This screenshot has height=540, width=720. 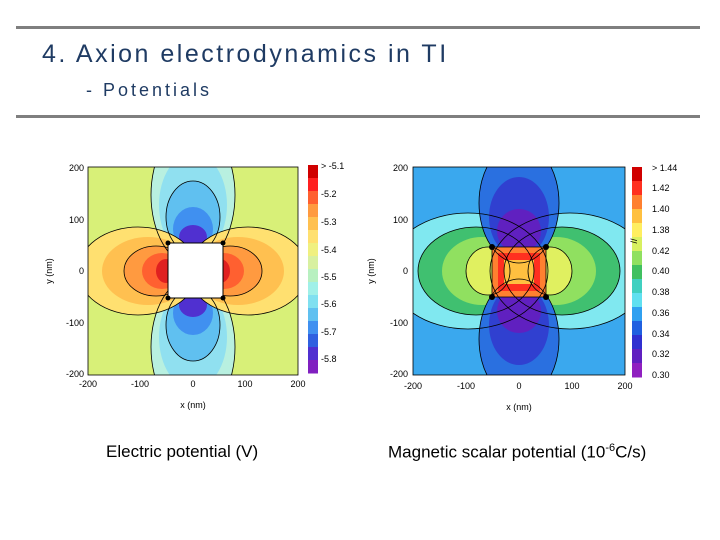 I want to click on slide-title: 4. Axion electrodynamics in TI, so click(x=245, y=54).